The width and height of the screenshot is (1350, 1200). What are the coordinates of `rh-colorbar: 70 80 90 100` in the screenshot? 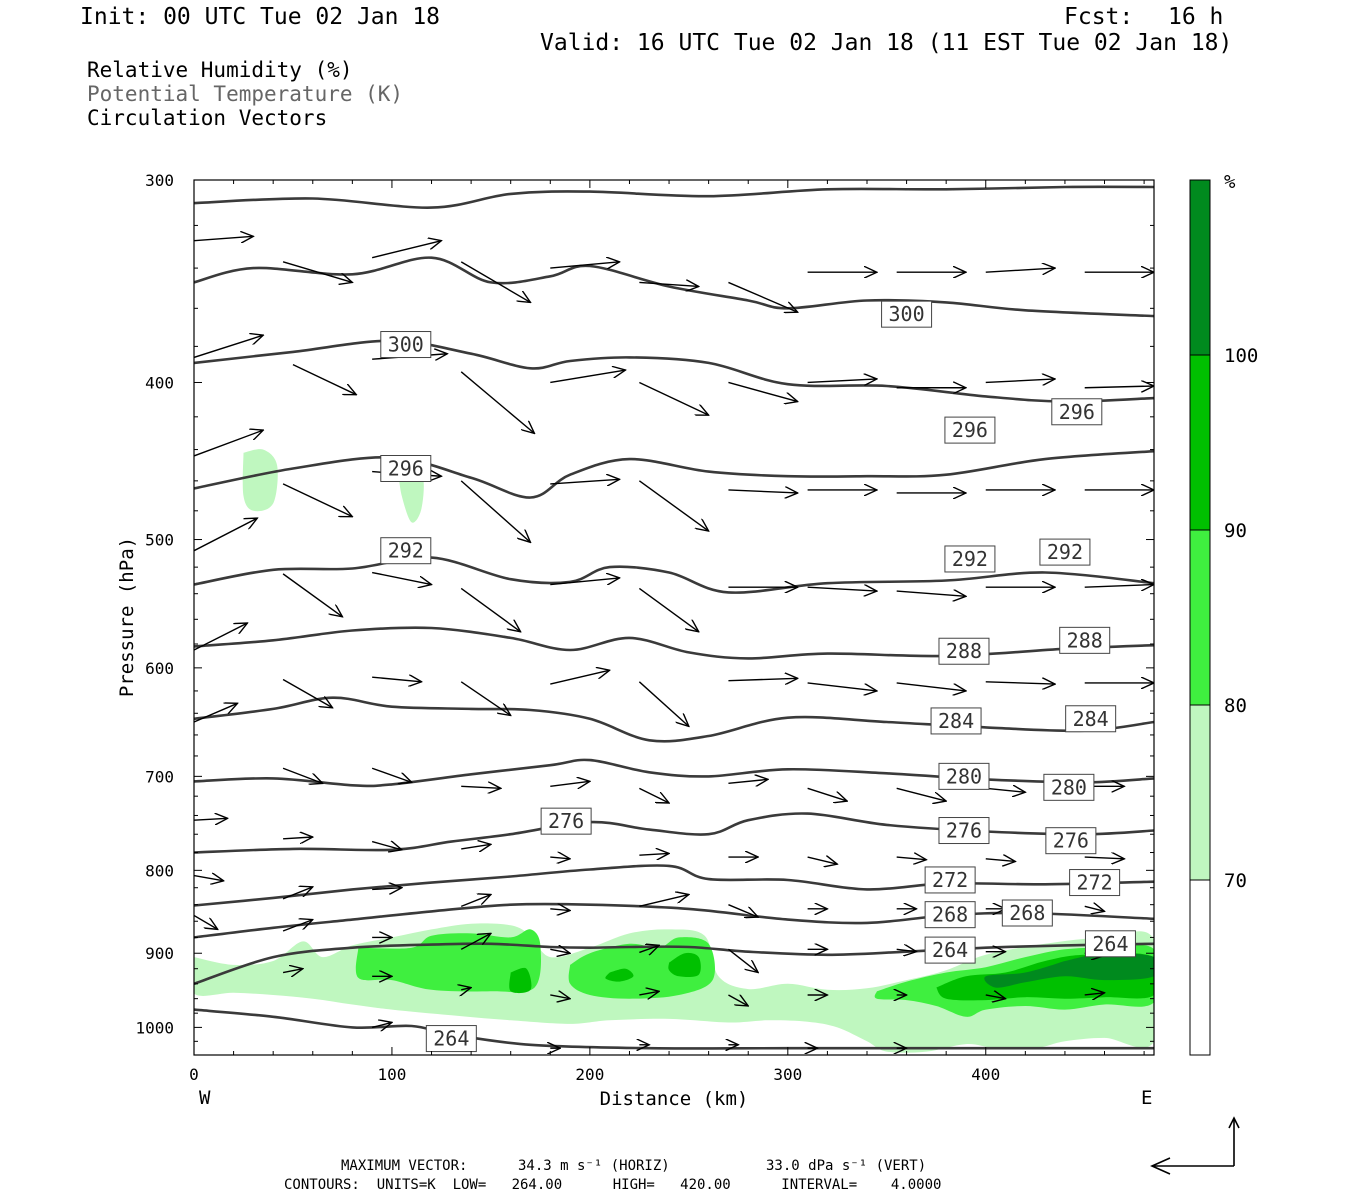 It's located at (1223, 617).